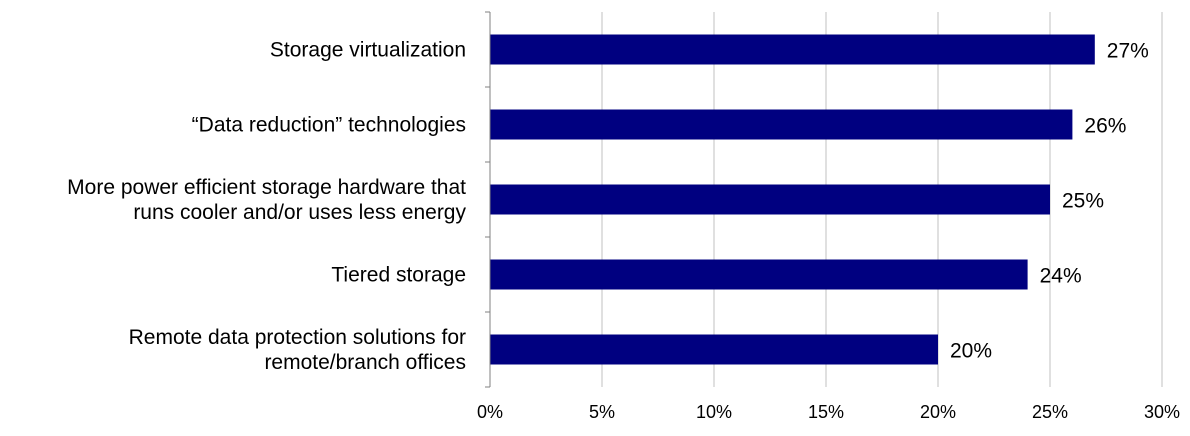 This screenshot has width=1190, height=436. I want to click on category-label: Remote data protection solutions for, so click(297, 337).